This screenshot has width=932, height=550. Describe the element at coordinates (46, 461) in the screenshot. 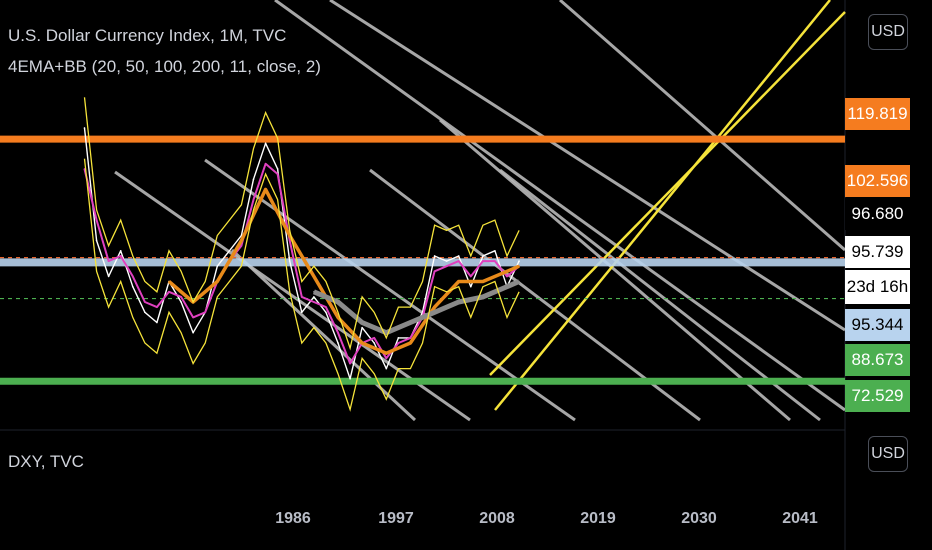

I see `lower-pane-title: DXY, TVC` at that location.